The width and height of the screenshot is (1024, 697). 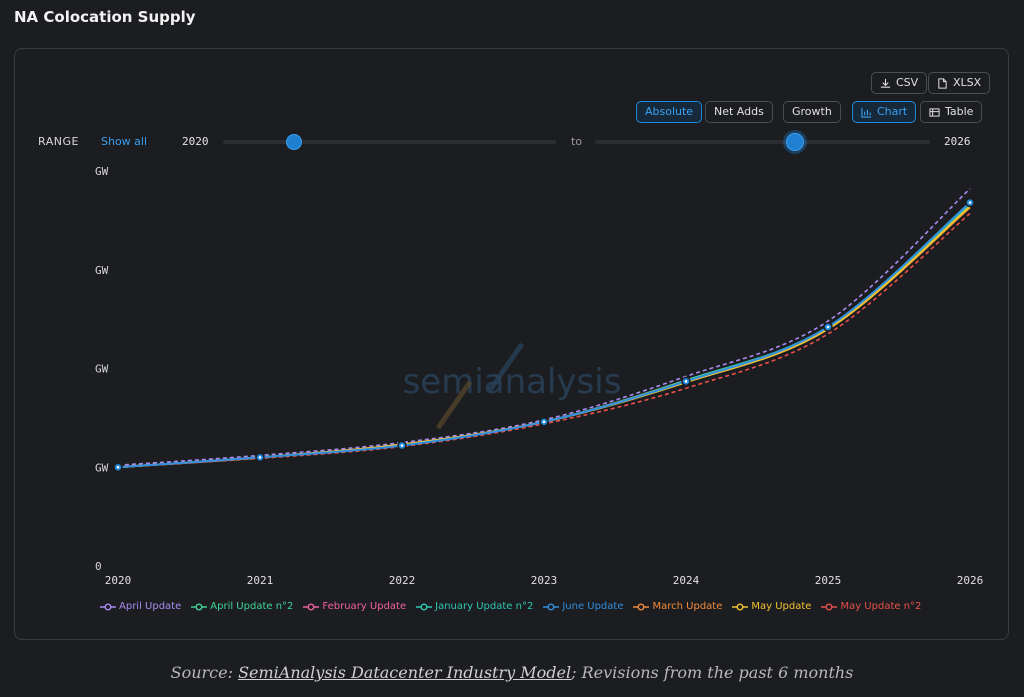 What do you see at coordinates (252, 606) in the screenshot?
I see `legend-label: April Update n°2` at bounding box center [252, 606].